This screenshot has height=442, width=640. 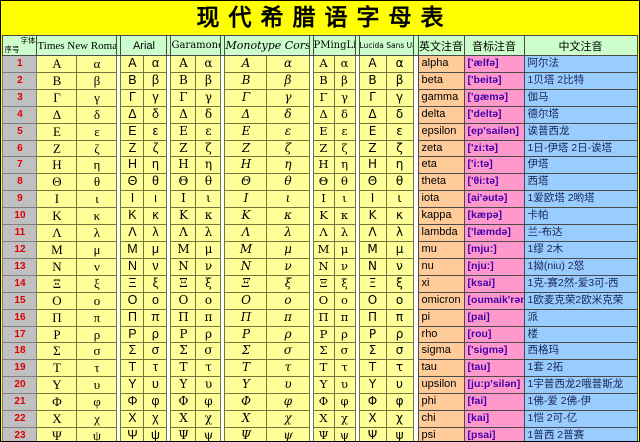 I want to click on english-name: gamma, so click(x=441, y=97).